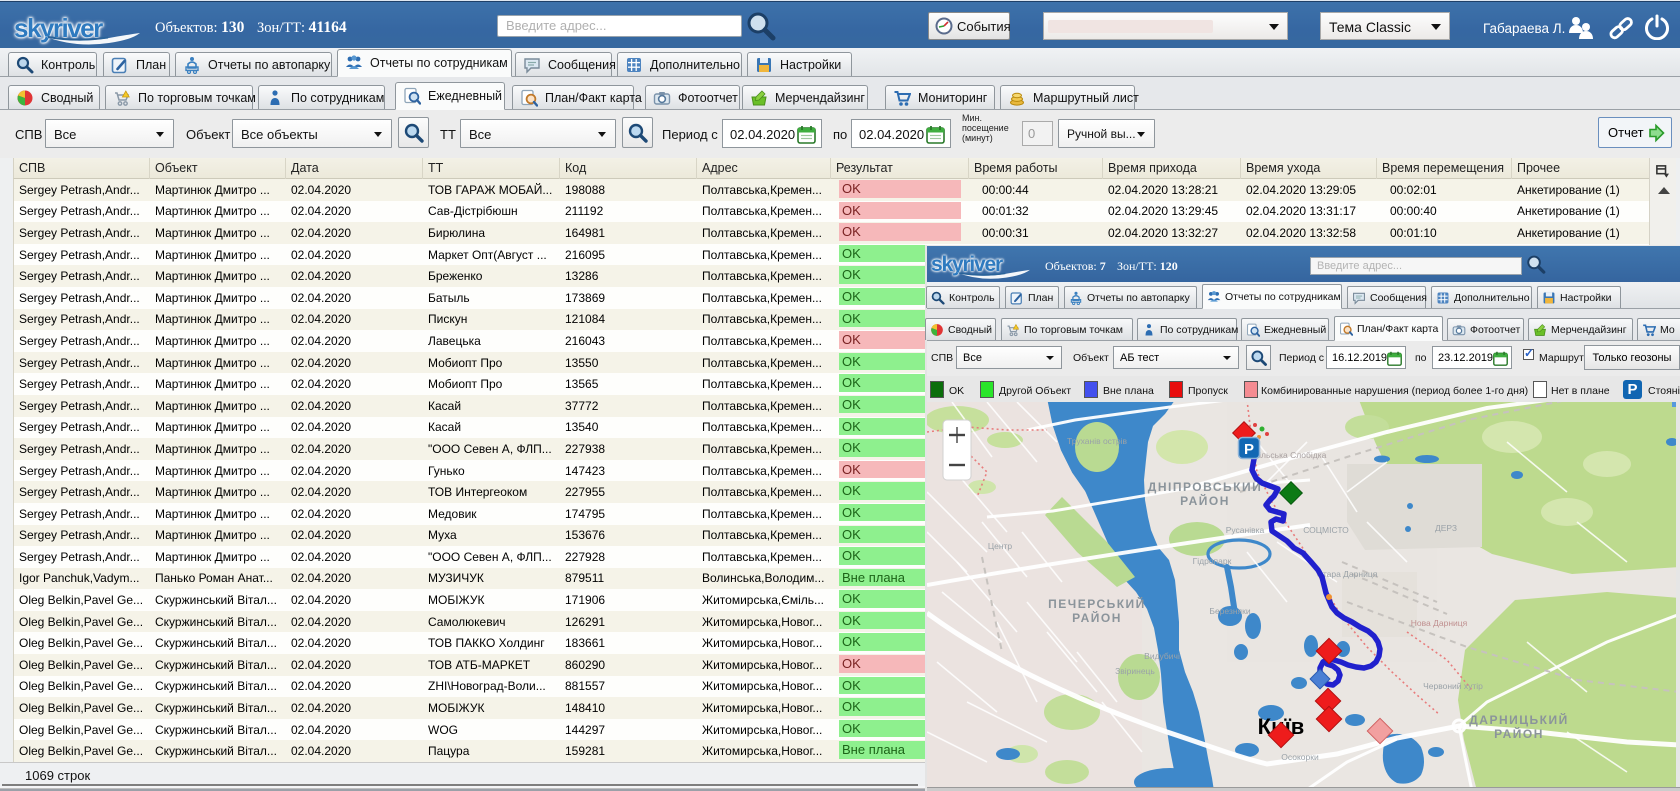 Image resolution: width=1680 pixels, height=791 pixels. Describe the element at coordinates (1000, 546) in the screenshot. I see `svg-text: Центр` at that location.